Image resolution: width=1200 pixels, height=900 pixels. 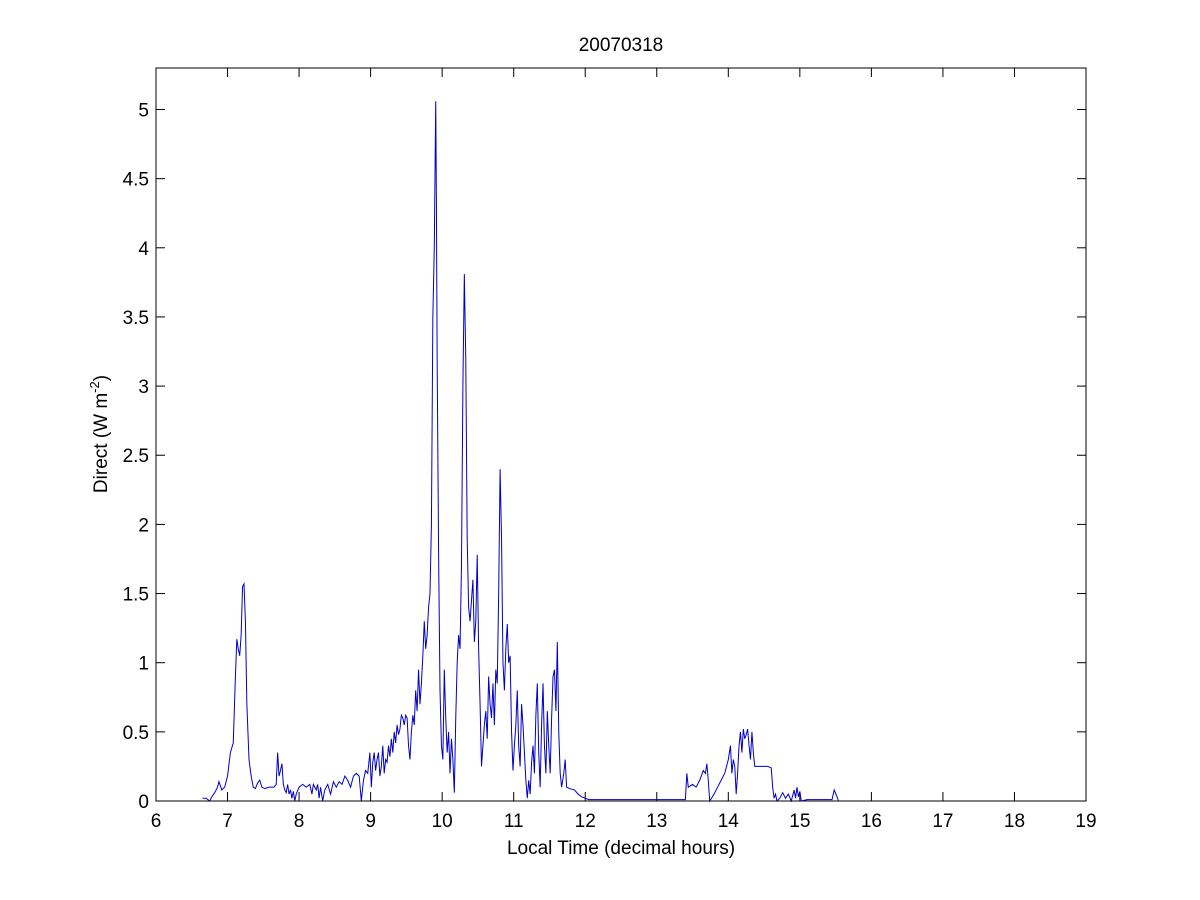 What do you see at coordinates (94, 387) in the screenshot?
I see `y-axis-label-superscript: -2` at bounding box center [94, 387].